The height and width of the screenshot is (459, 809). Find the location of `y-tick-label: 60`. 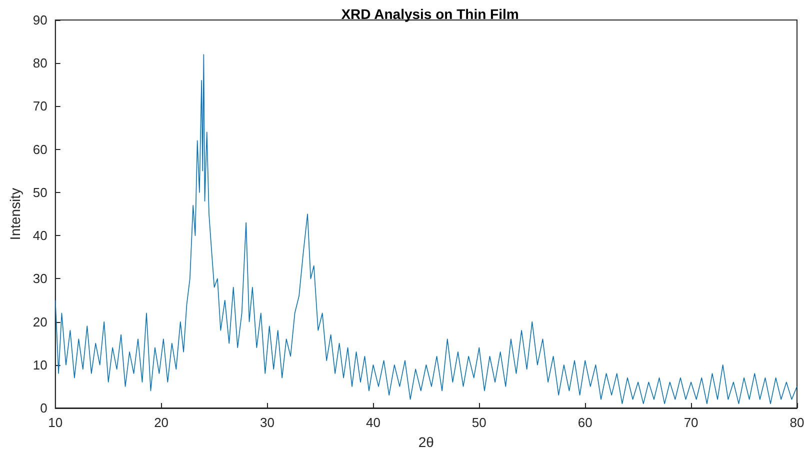

y-tick-label: 60 is located at coordinates (40, 149).